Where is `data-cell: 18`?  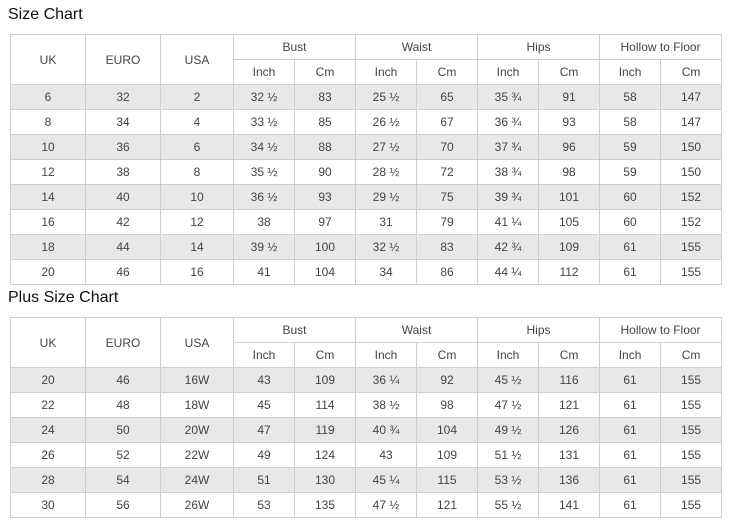
data-cell: 18 is located at coordinates (48, 247).